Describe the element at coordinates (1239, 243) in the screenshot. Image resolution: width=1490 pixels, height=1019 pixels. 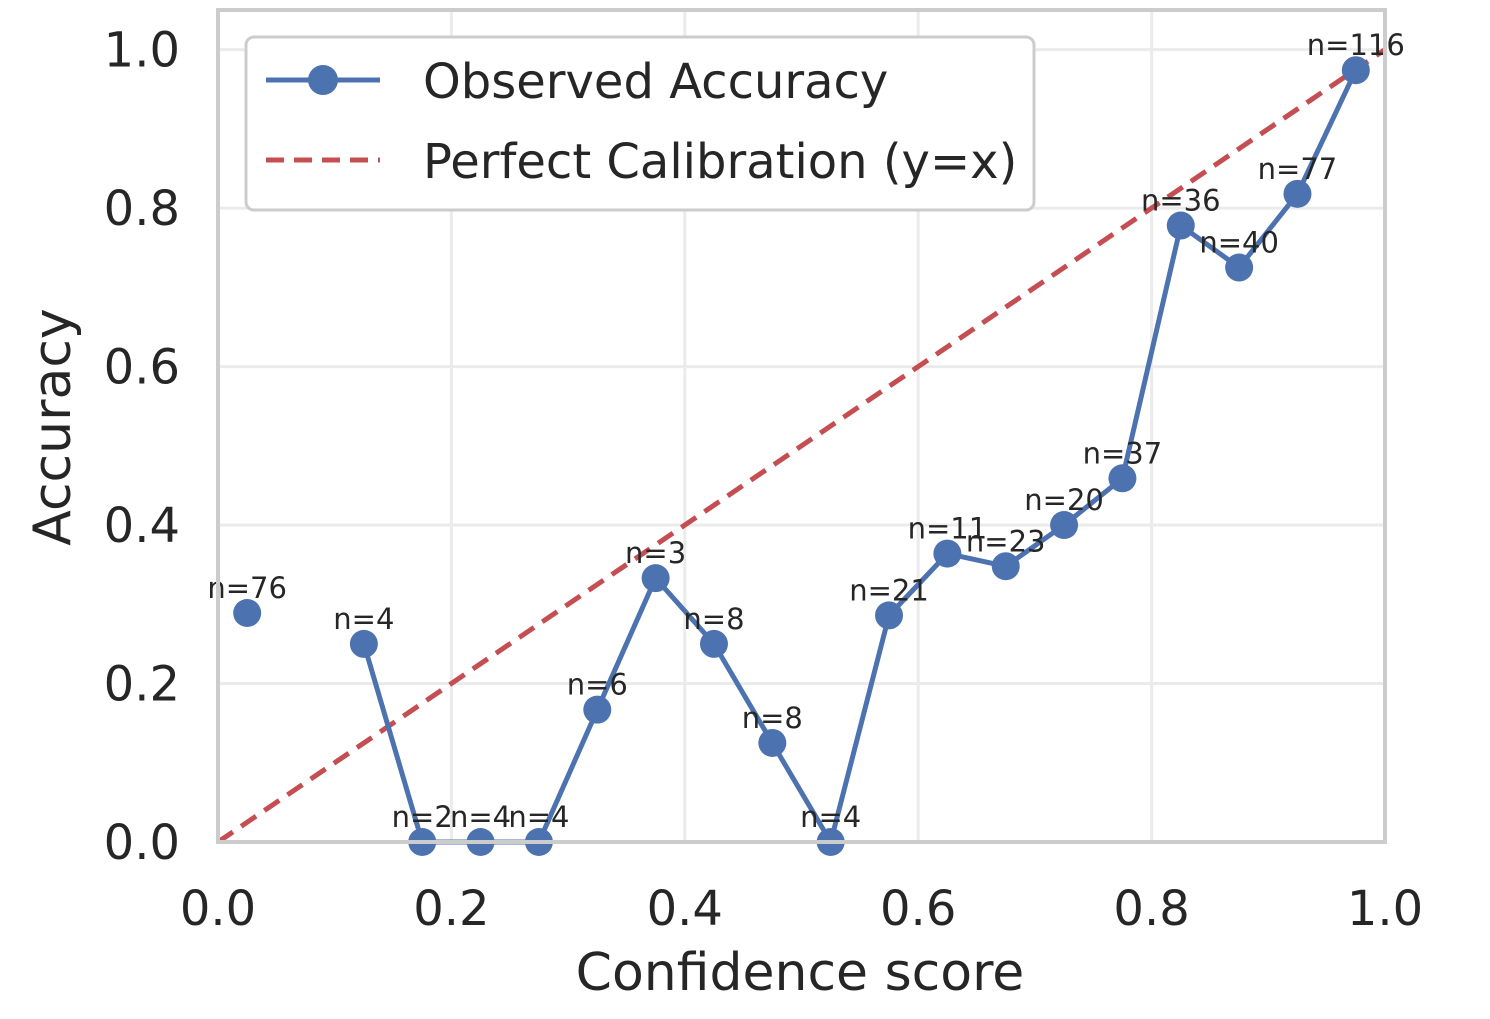
I see `count-label: n=40` at that location.